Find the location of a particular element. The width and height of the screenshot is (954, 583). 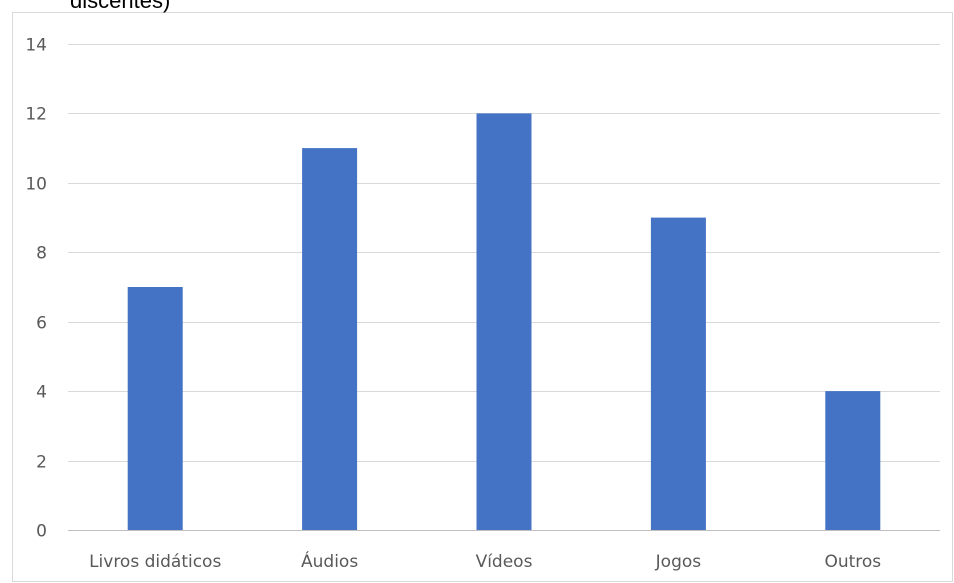

x-category-label: Livros didáticos is located at coordinates (155, 562).